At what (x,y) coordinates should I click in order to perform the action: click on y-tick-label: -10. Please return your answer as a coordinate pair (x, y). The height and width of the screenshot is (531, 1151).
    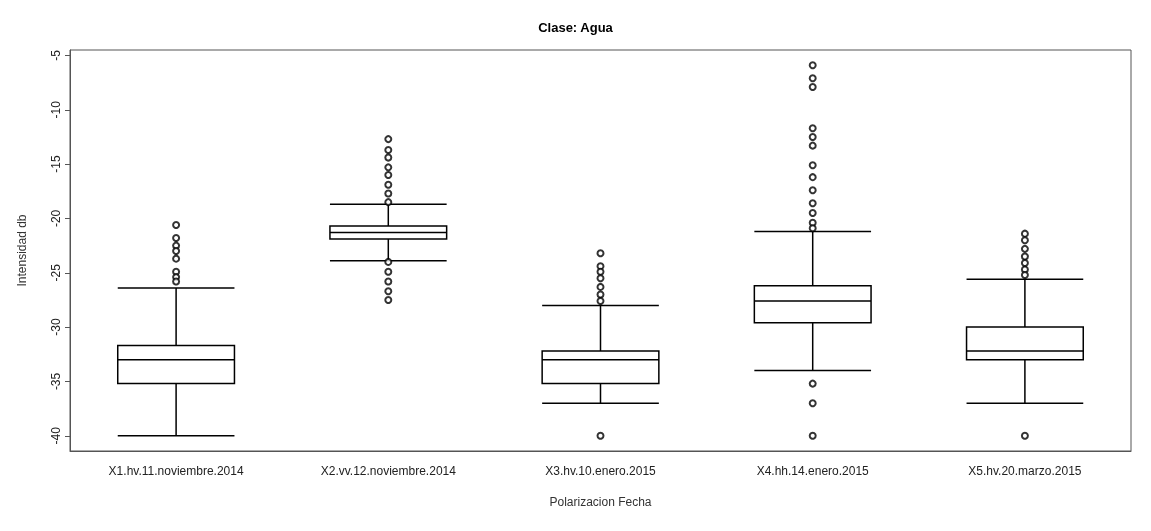
    Looking at the image, I should click on (56, 109).